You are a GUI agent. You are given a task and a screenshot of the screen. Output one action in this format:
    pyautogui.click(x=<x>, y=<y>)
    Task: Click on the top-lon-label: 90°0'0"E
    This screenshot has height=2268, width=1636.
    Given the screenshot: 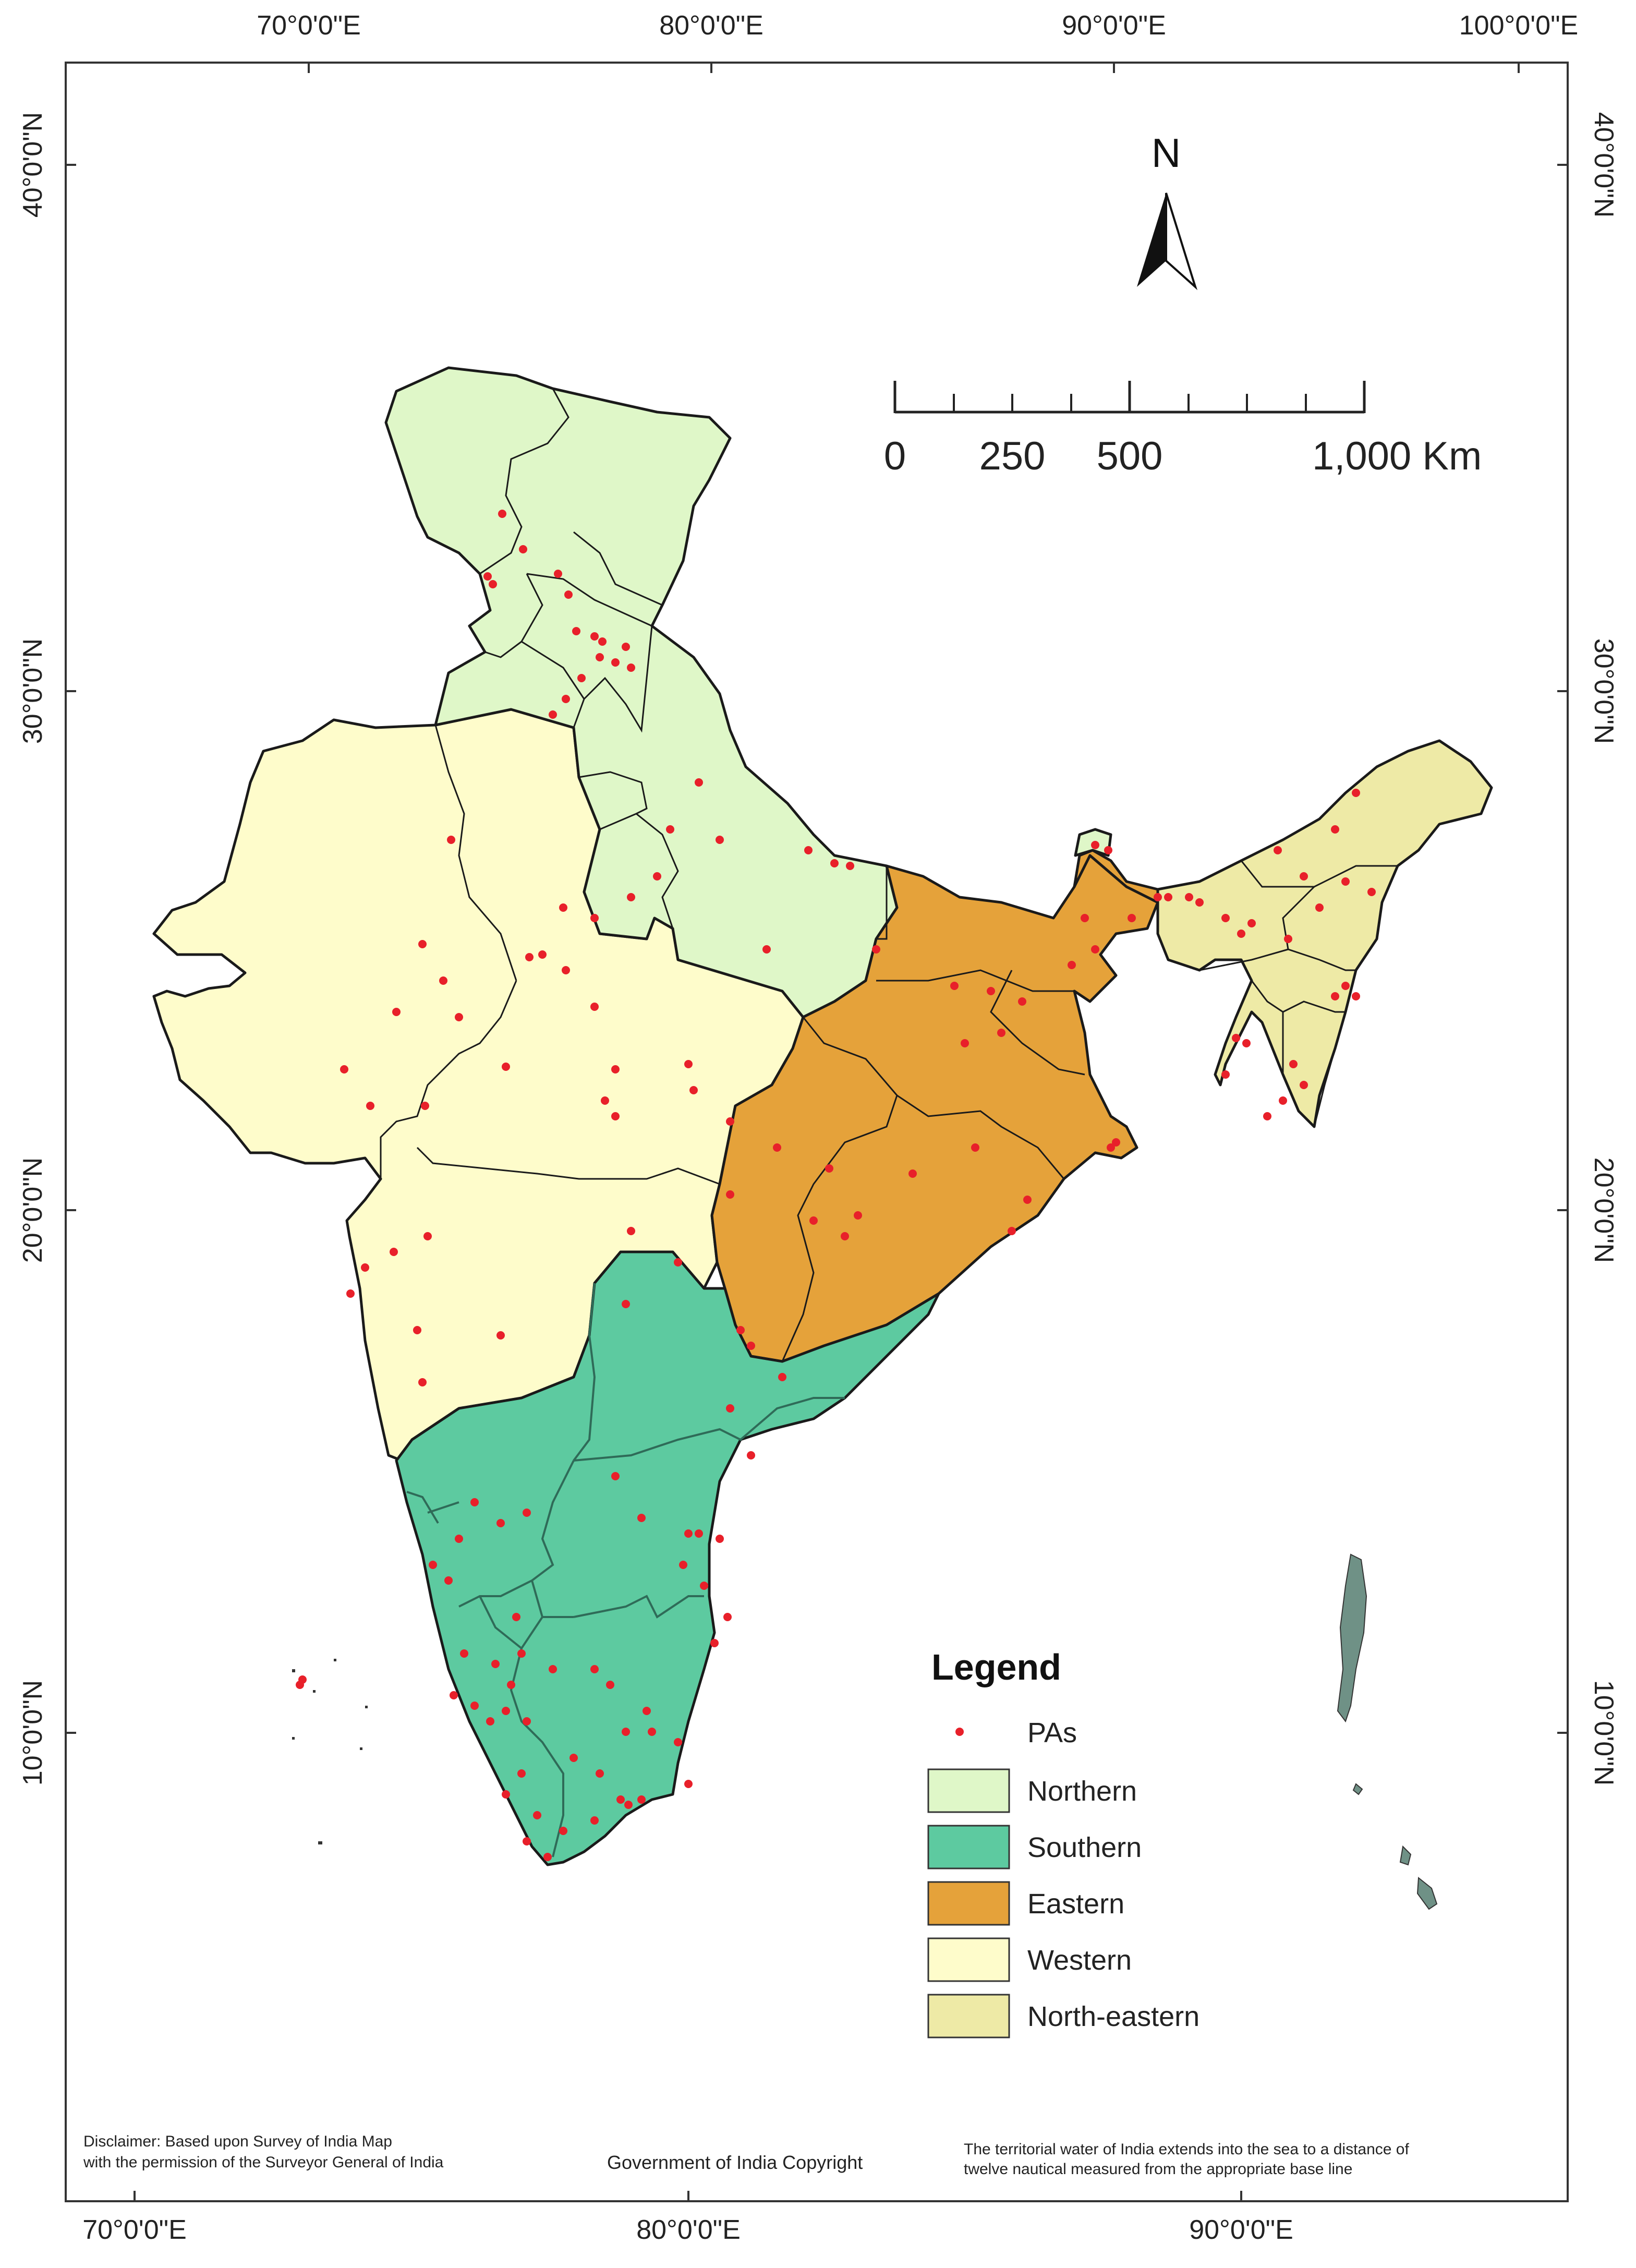 What is the action you would take?
    pyautogui.click(x=1114, y=25)
    